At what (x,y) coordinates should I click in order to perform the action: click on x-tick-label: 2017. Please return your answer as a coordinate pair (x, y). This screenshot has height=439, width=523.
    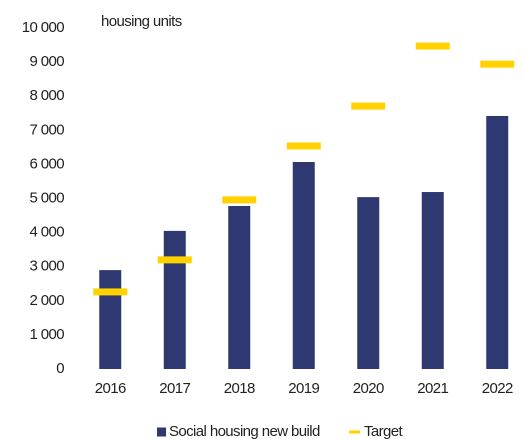
    Looking at the image, I should click on (174, 388).